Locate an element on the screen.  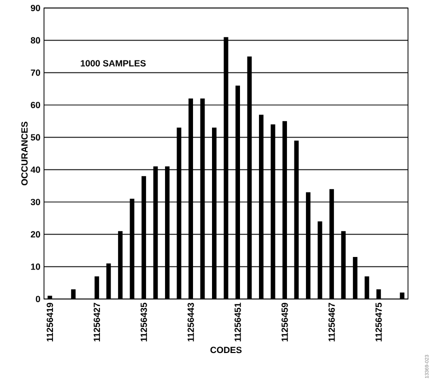
x-tick-label: 11256435 is located at coordinates (143, 322).